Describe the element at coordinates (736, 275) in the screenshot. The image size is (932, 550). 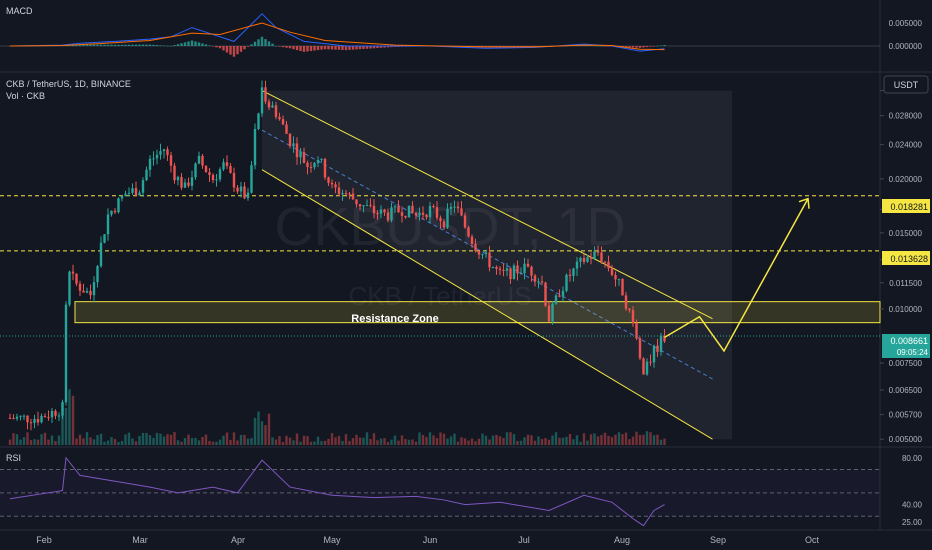
I see `projection-line` at that location.